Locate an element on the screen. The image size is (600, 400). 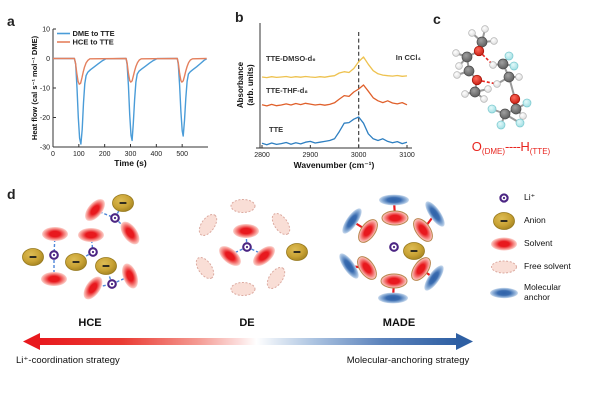
solvent-annotation: In CCl₄ is located at coordinates (409, 57).